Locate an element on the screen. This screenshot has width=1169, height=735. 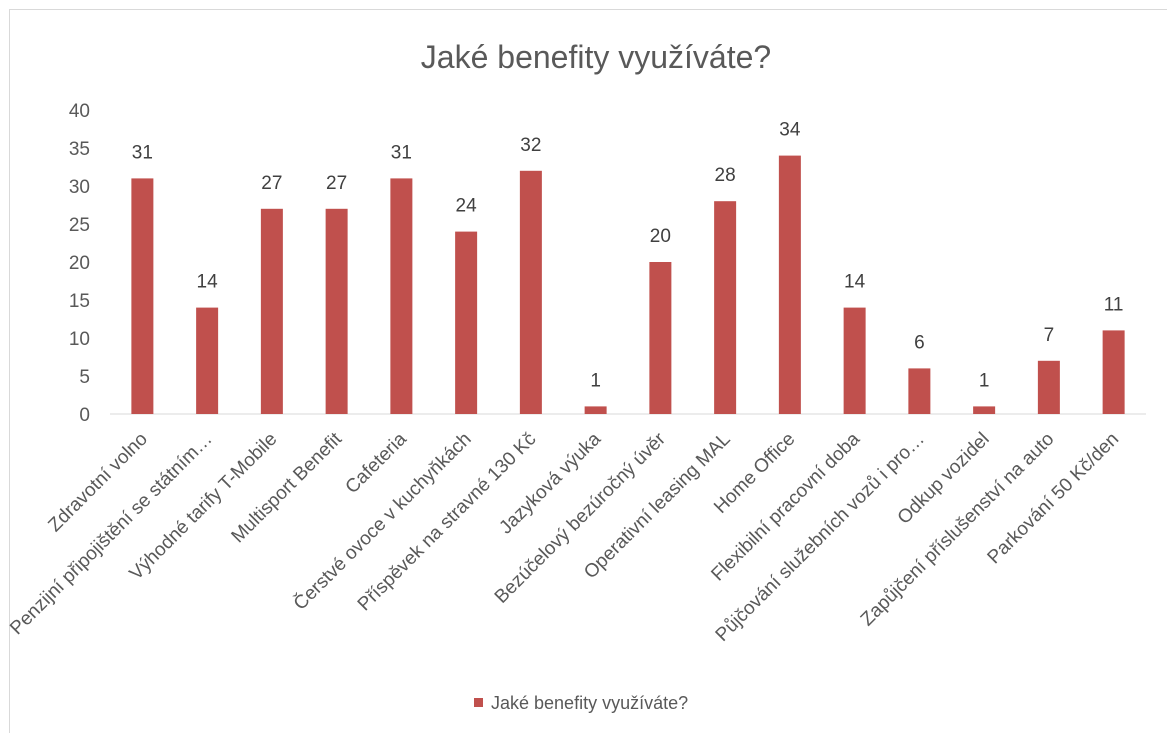
chart-title: Jaké benefity využíváte? is located at coordinates (596, 57).